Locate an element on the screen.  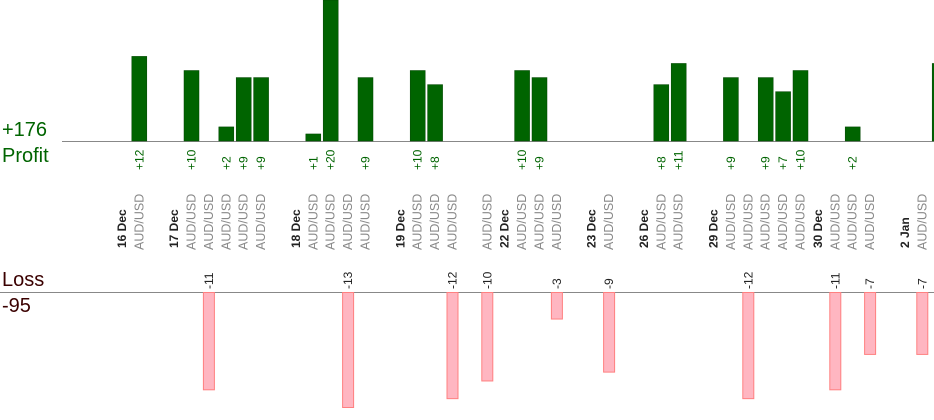
loss-label: Loss is located at coordinates (23, 280).